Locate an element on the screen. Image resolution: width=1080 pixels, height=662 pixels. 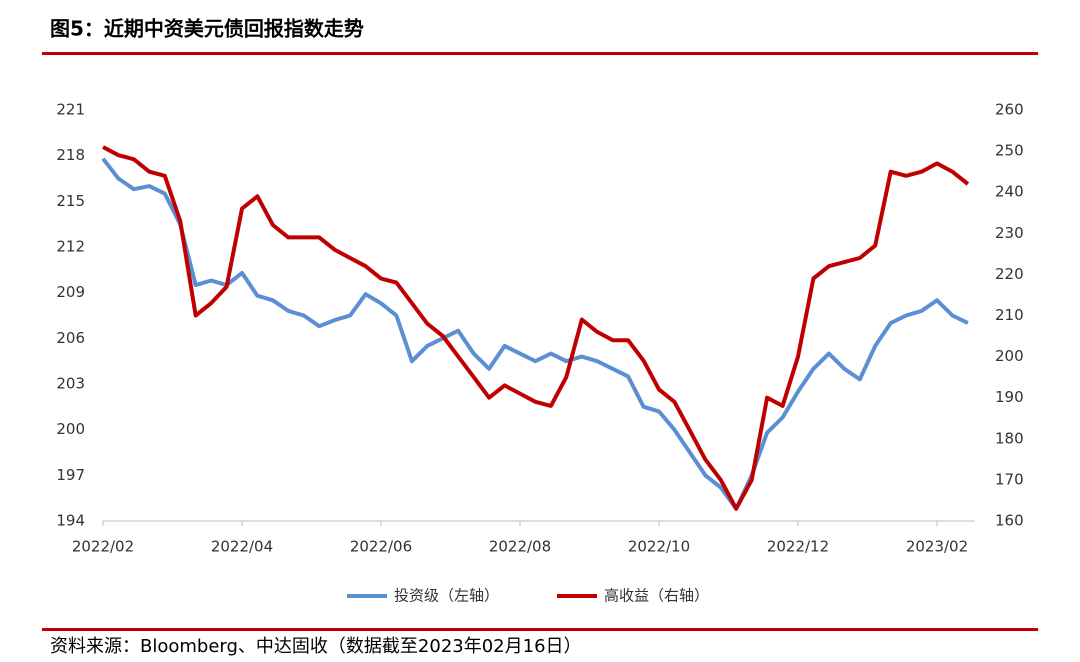
y-tick-label: 212 is located at coordinates (70, 247).